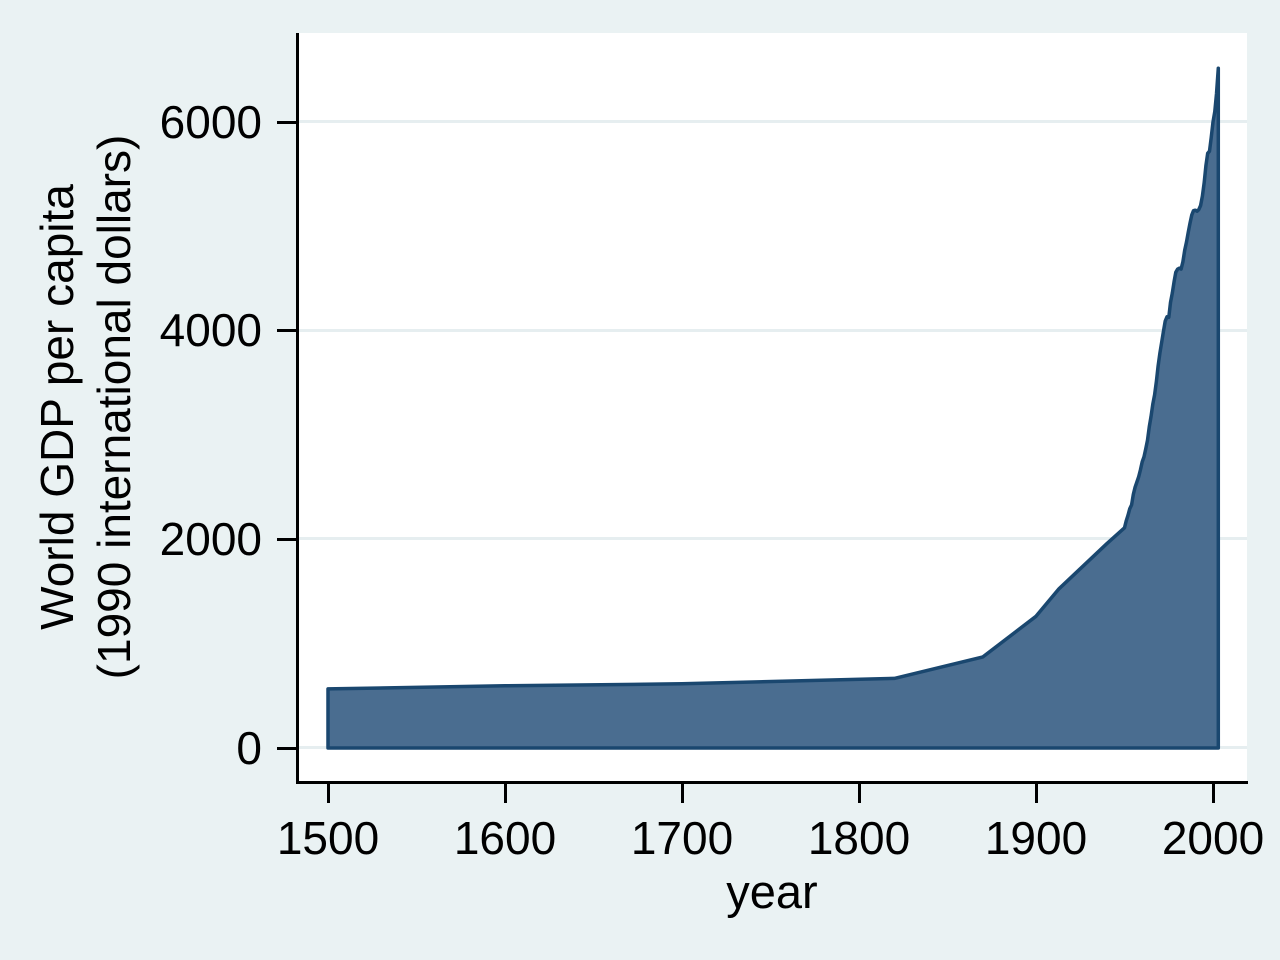  Describe the element at coordinates (772, 891) in the screenshot. I see `x-axis-title: year` at that location.